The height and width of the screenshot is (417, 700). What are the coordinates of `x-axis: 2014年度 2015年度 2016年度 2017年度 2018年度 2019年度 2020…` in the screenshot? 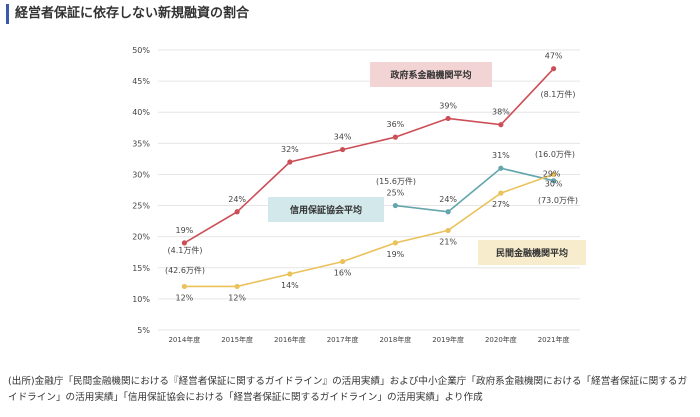 It's located at (368, 339).